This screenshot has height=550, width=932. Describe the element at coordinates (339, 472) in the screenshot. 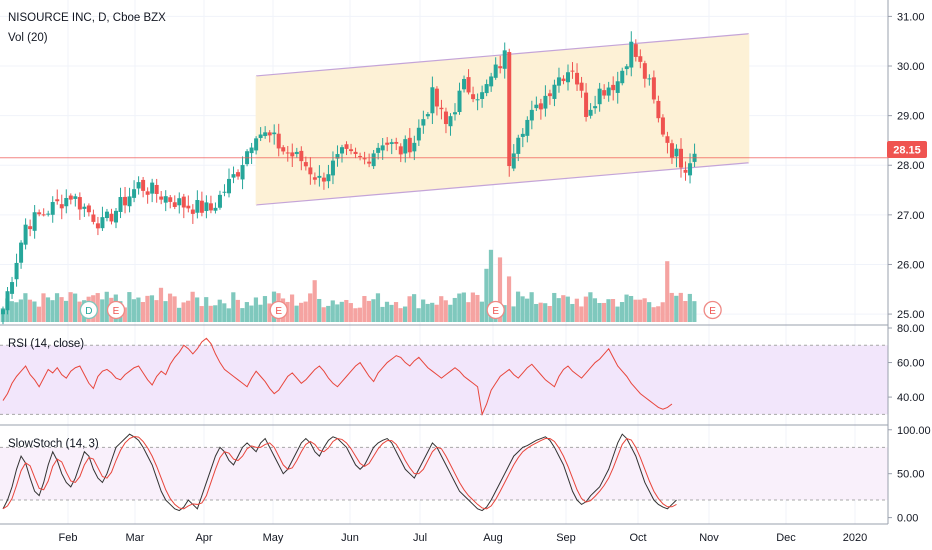

I see `stoch-d-line` at that location.